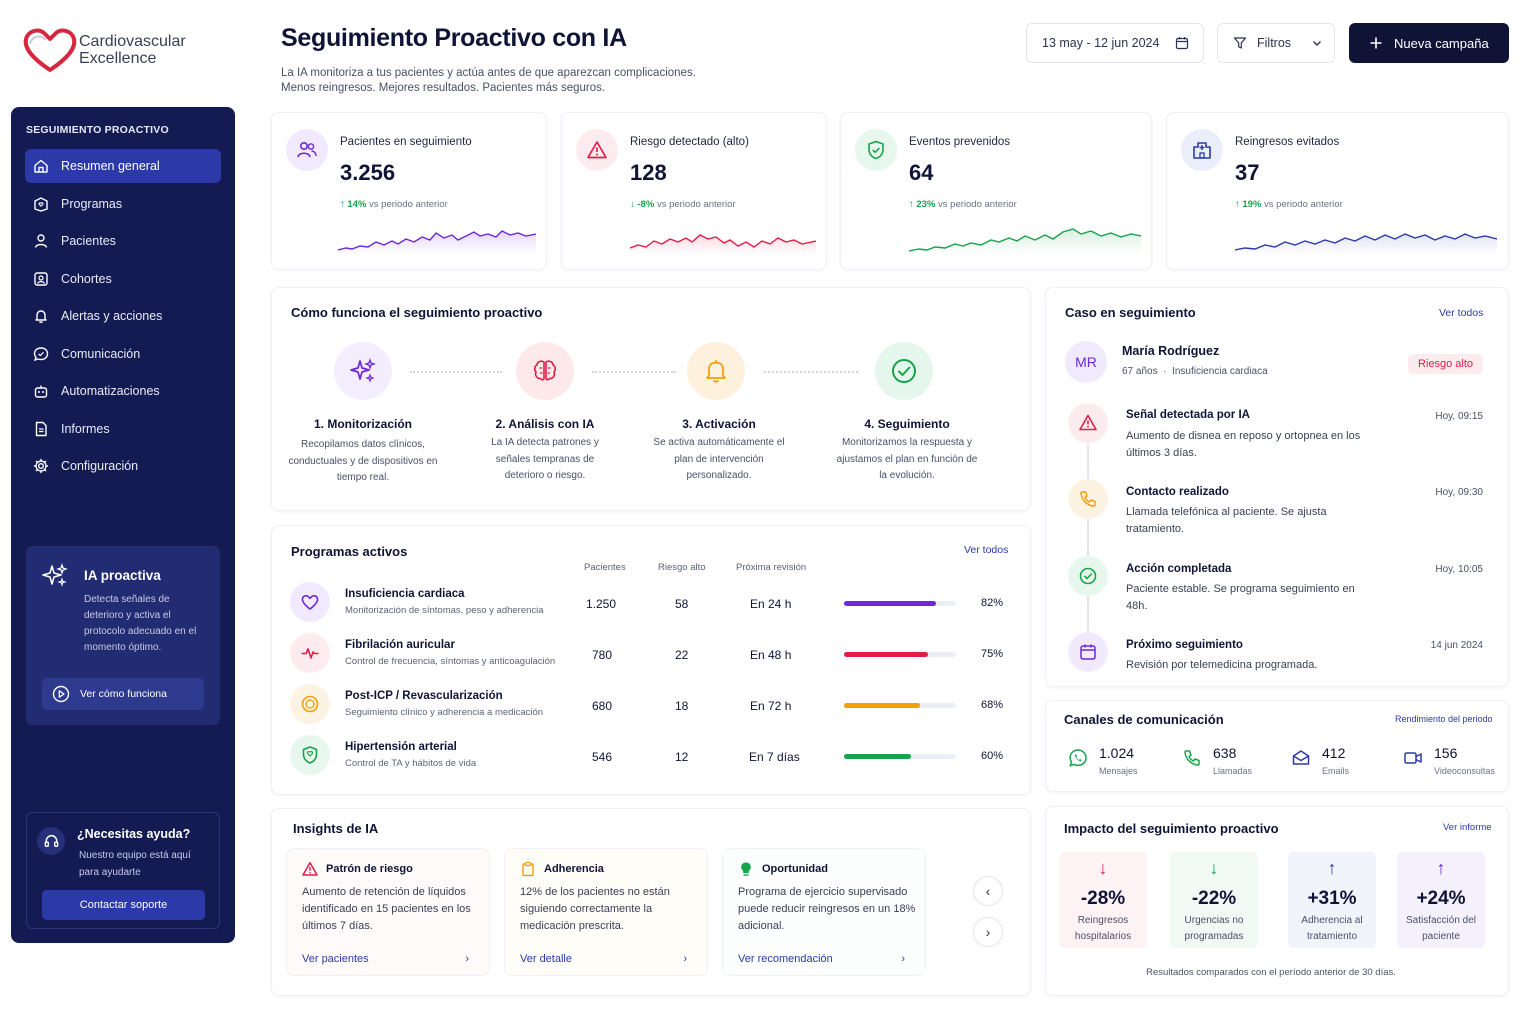  Describe the element at coordinates (123, 279) in the screenshot. I see `sidebar-item-cohortes: Cohortes` at that location.